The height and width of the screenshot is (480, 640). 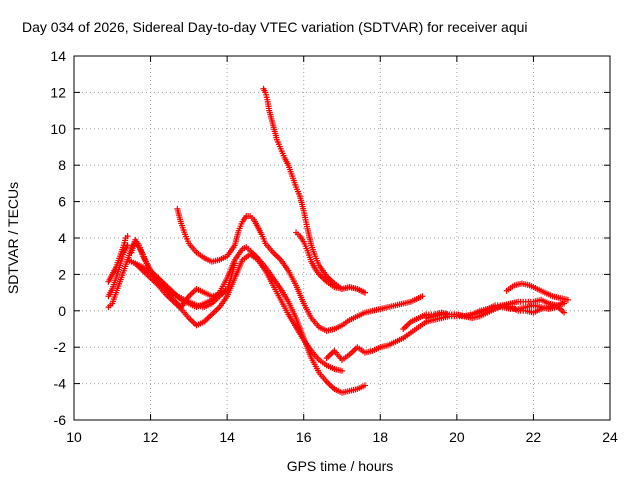 What do you see at coordinates (380, 437) in the screenshot?
I see `x-tick-label: 18` at bounding box center [380, 437].